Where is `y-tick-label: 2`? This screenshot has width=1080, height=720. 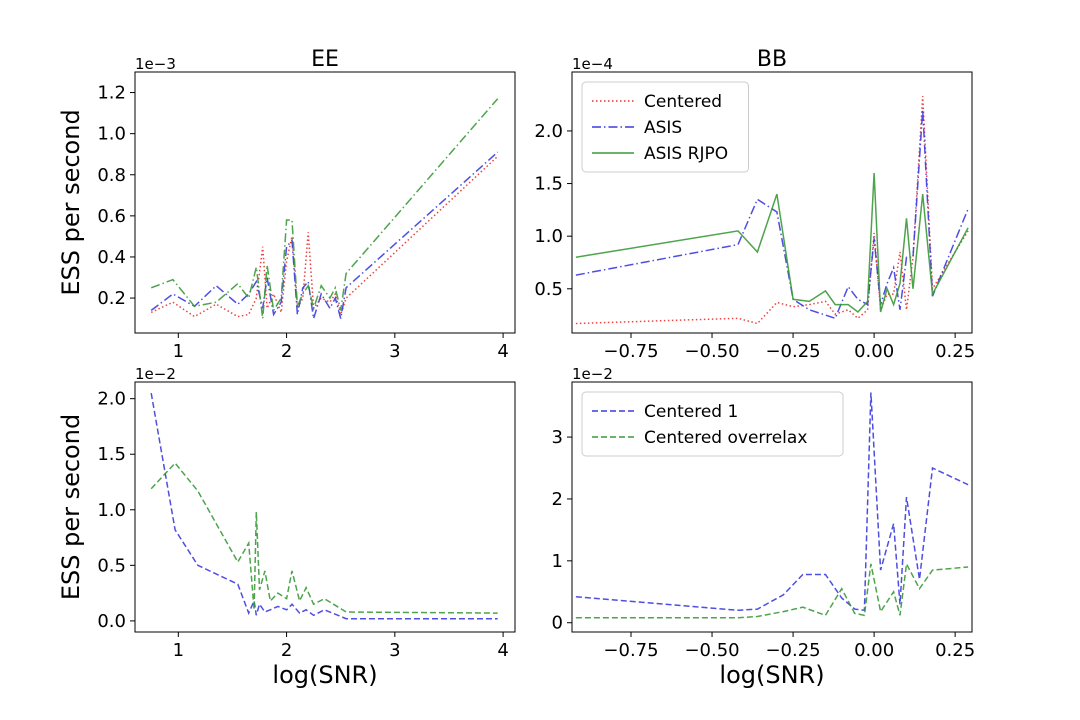
y-tick-label: 2 is located at coordinates (557, 499).